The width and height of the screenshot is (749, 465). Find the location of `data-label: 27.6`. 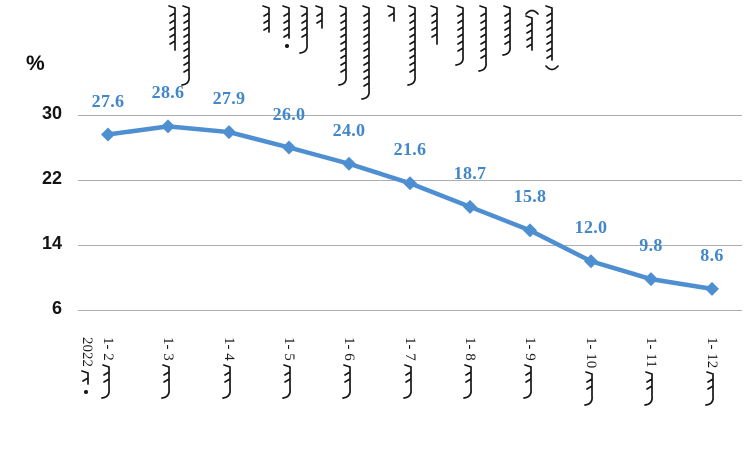

data-label: 27.6 is located at coordinates (108, 100).